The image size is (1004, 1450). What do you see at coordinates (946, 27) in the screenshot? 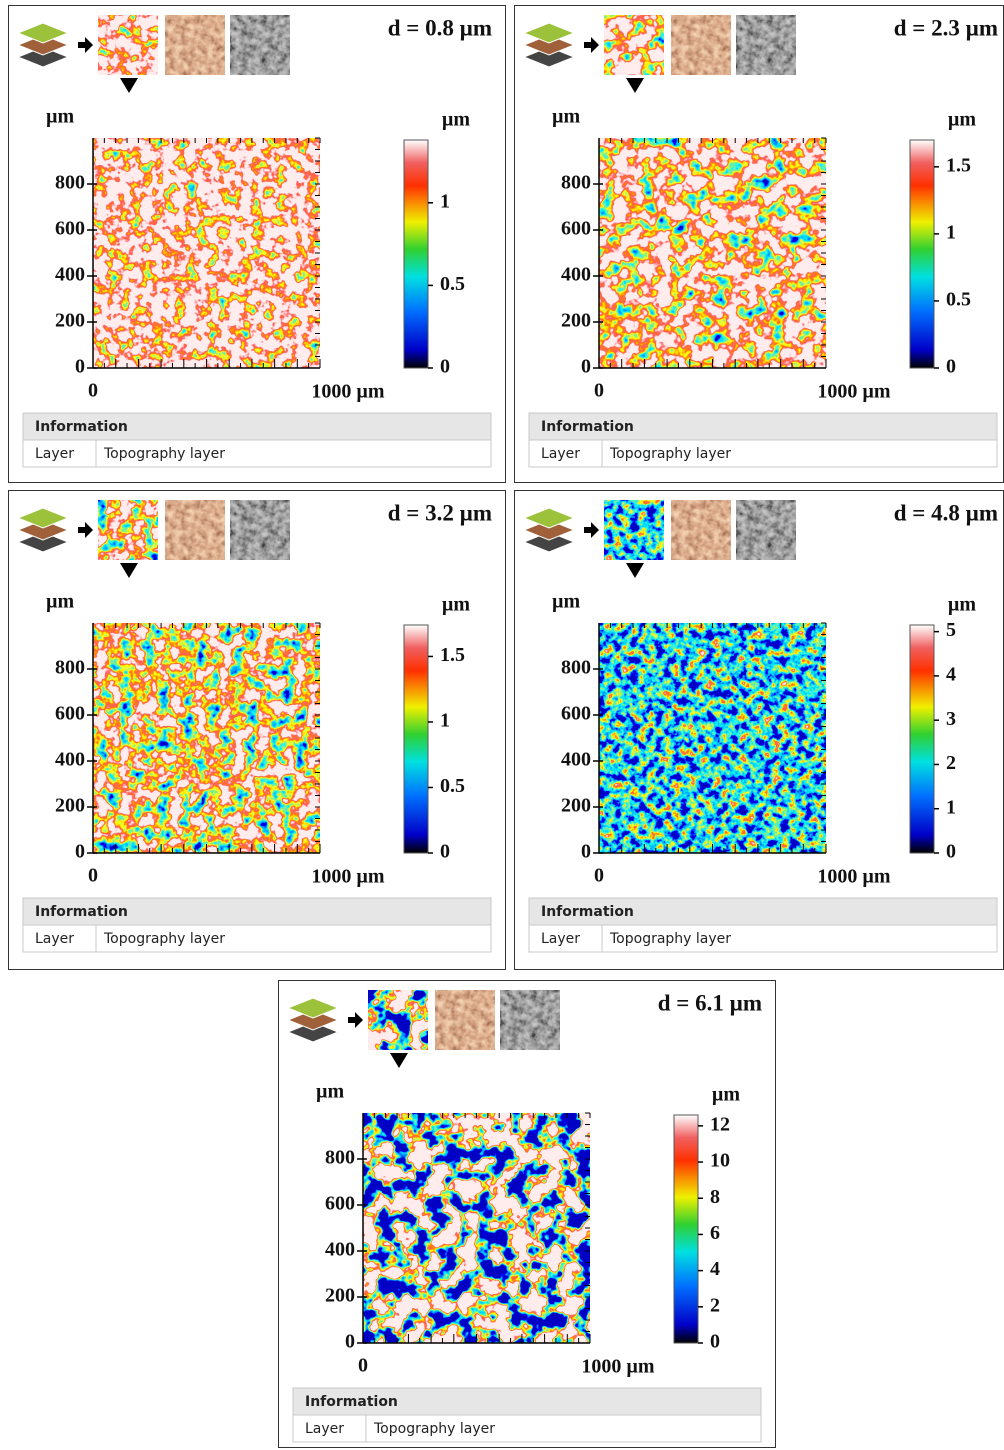
I see `panel-title: d = 2.3 µm` at bounding box center [946, 27].